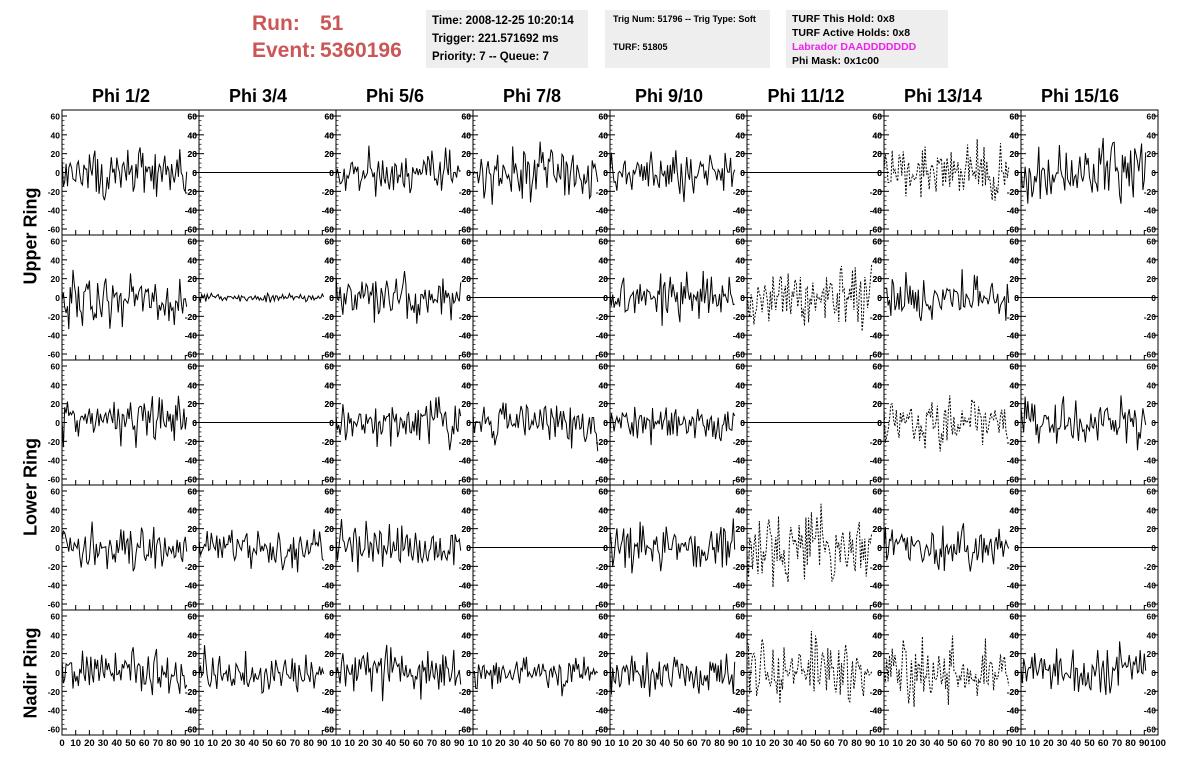 The height and width of the screenshot is (772, 1196). What do you see at coordinates (240, 743) in the screenshot?
I see `x-tick-label: 30` at bounding box center [240, 743].